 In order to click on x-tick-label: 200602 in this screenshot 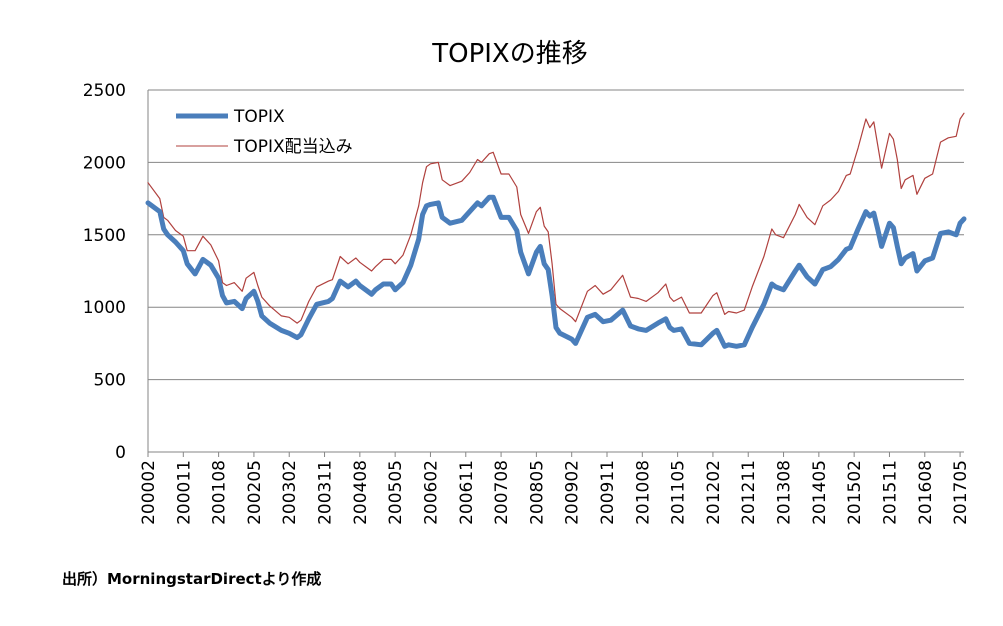, I will do `click(431, 492)`.